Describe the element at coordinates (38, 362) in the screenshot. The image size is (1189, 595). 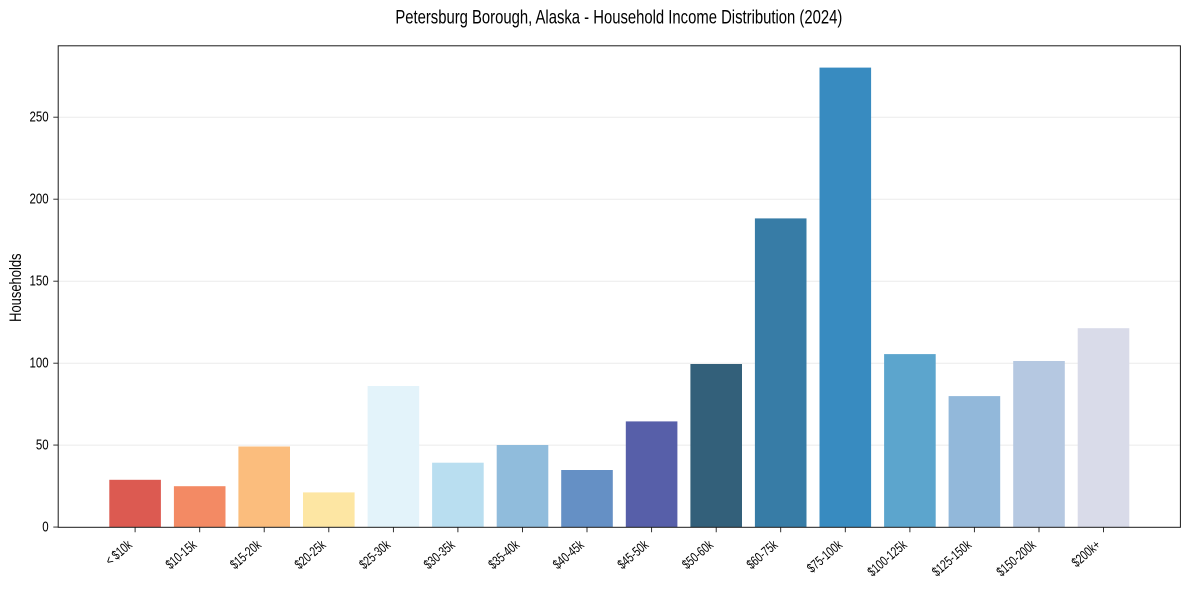
I see `svg-text: 100` at that location.